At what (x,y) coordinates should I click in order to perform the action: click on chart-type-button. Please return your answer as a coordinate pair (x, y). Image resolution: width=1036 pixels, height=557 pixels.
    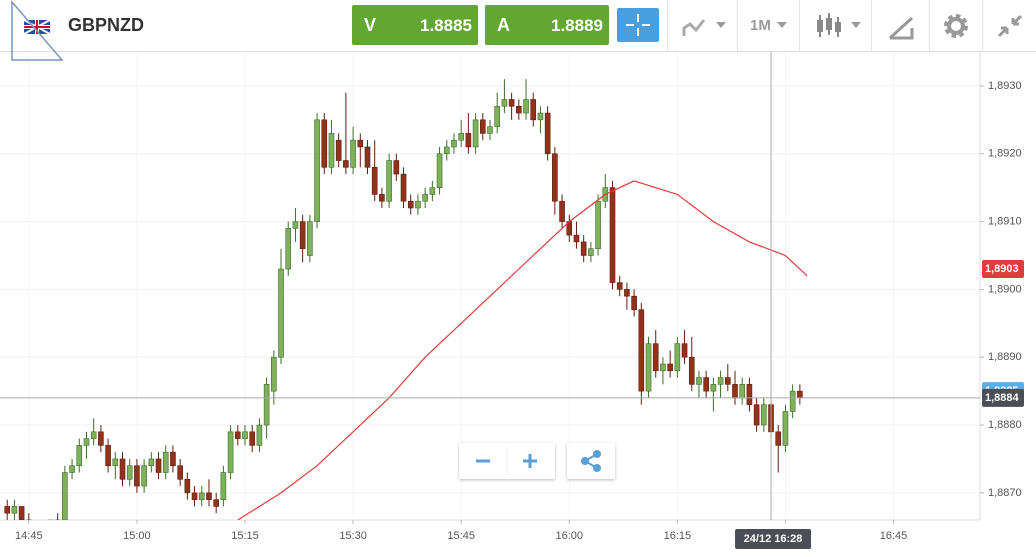
    Looking at the image, I should click on (702, 25).